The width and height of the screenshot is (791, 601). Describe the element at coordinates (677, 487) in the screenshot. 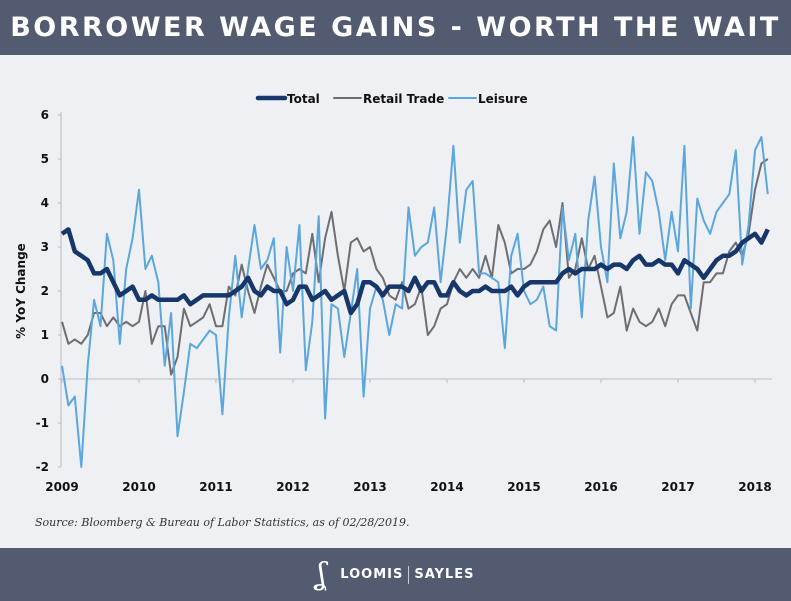

I see `x-tick-label: 2017` at that location.